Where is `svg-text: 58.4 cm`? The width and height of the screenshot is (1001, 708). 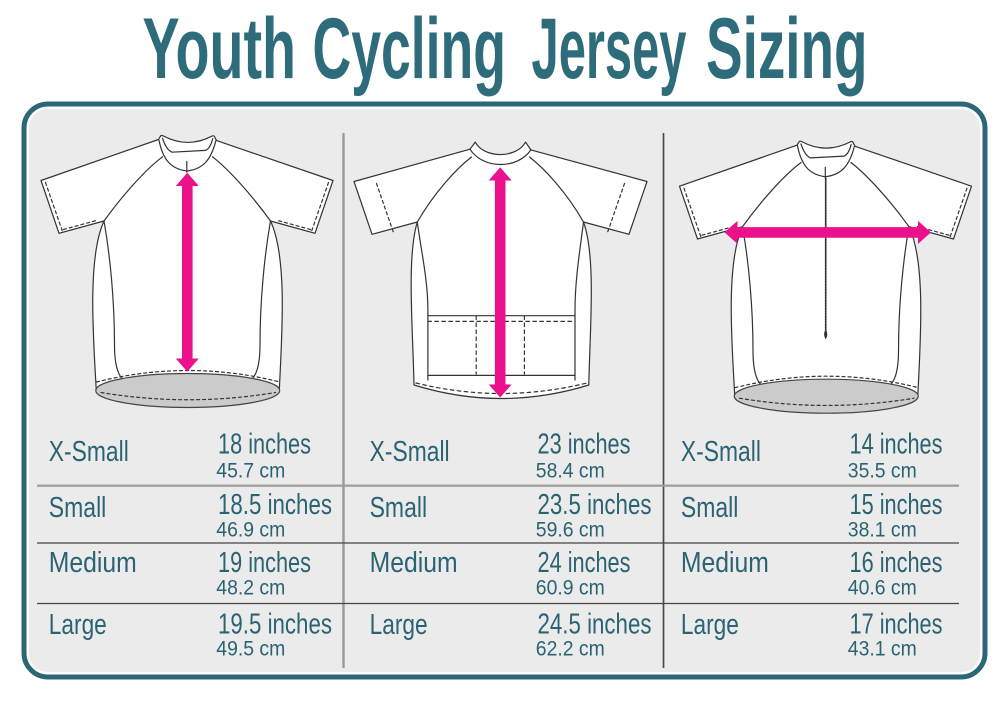 svg-text: 58.4 cm is located at coordinates (570, 471).